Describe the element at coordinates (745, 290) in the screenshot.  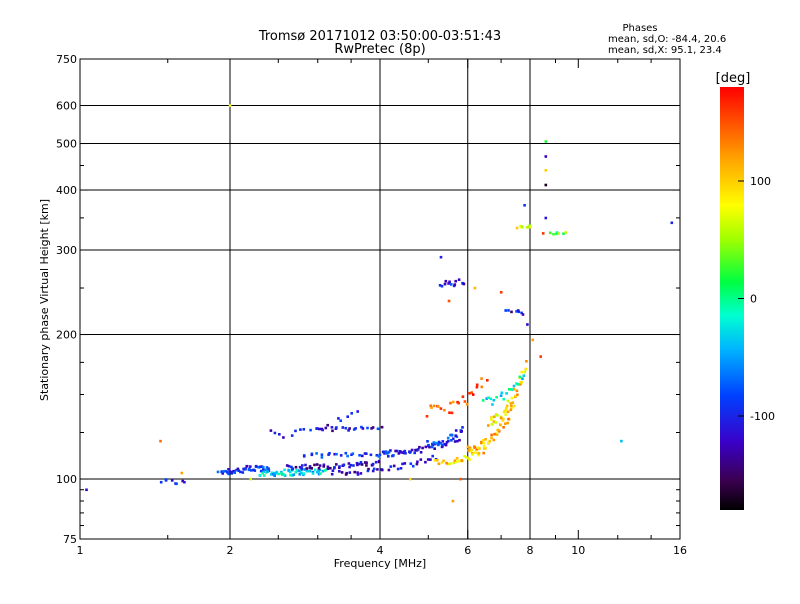
I see `colorbar: [deg] -100 0 100` at that location.